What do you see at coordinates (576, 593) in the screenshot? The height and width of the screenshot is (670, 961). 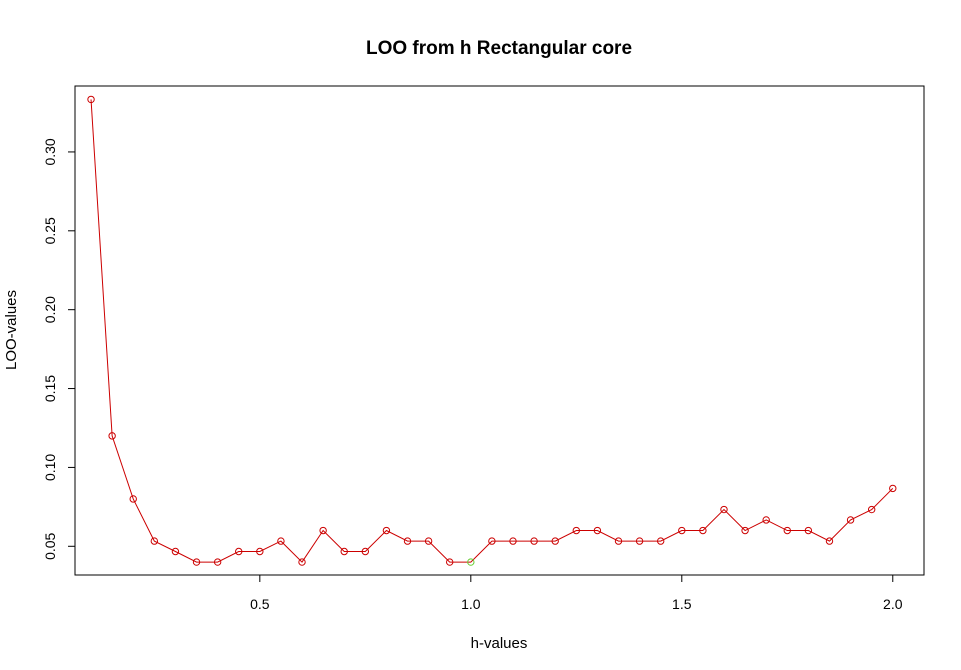 I see `x-axis: 0.5 1.0 1.5 2.0` at bounding box center [576, 593].